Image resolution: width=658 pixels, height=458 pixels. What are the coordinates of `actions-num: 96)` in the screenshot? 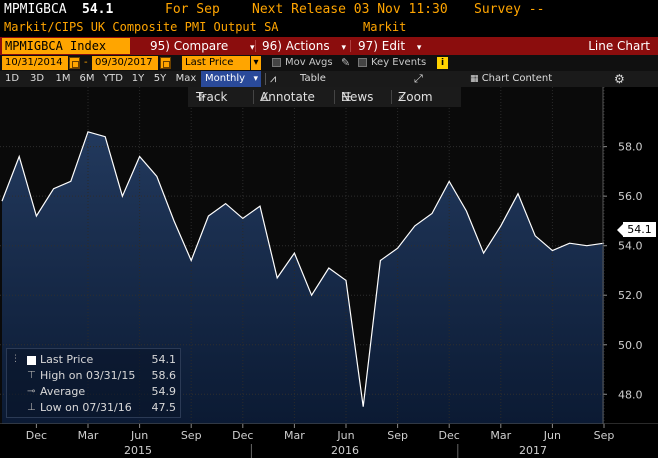 It's located at (272, 46).